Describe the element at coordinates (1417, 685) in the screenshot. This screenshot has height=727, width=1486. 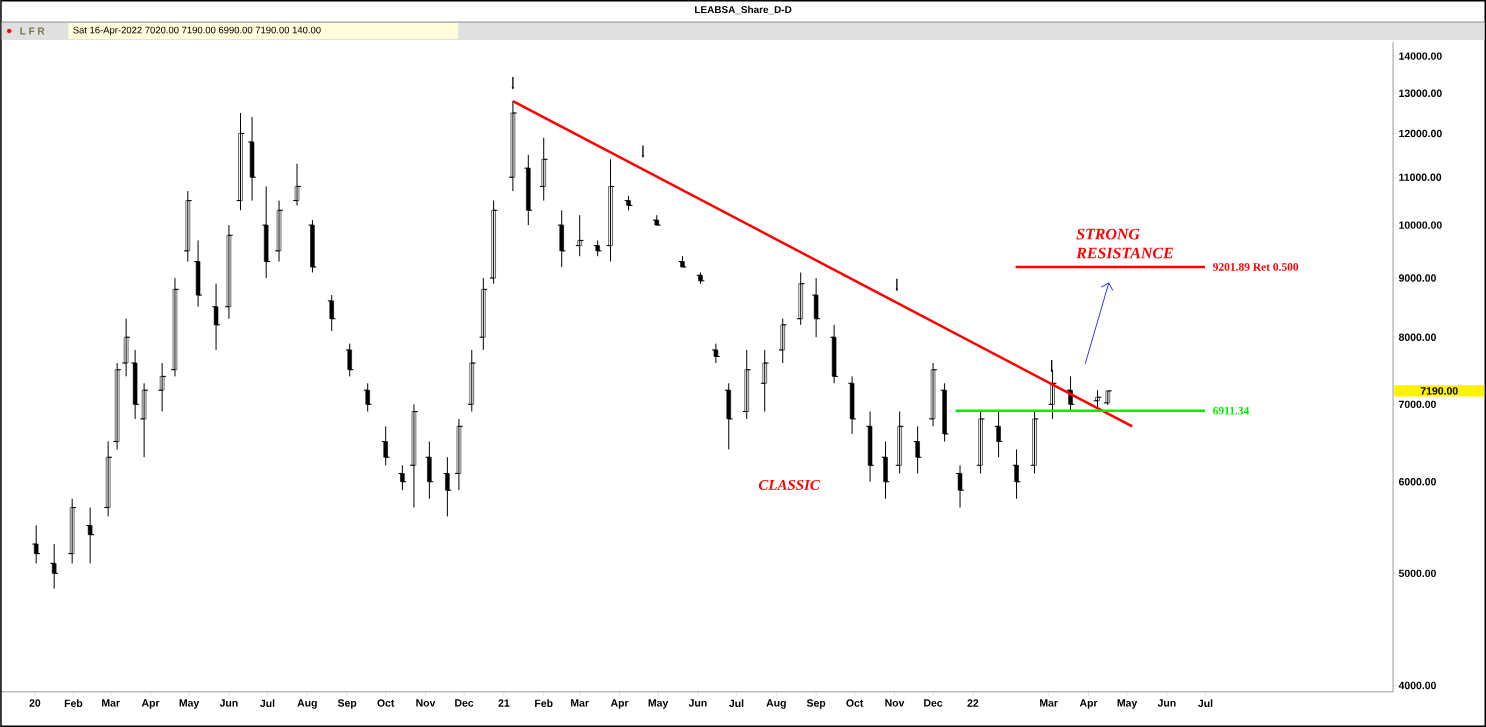
I see `y-tick-label: 4000.00` at that location.